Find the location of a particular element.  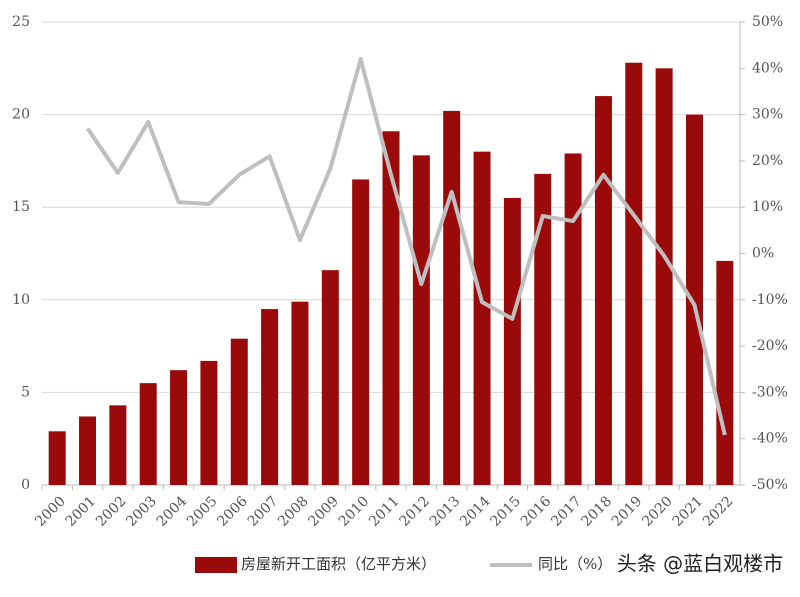

x-tick-label: 2019 is located at coordinates (627, 511).